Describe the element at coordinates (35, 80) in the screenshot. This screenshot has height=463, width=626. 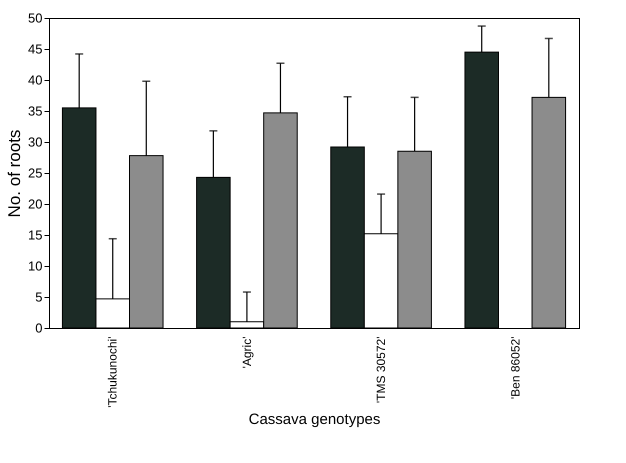
I see `y-tick-label: 40` at that location.